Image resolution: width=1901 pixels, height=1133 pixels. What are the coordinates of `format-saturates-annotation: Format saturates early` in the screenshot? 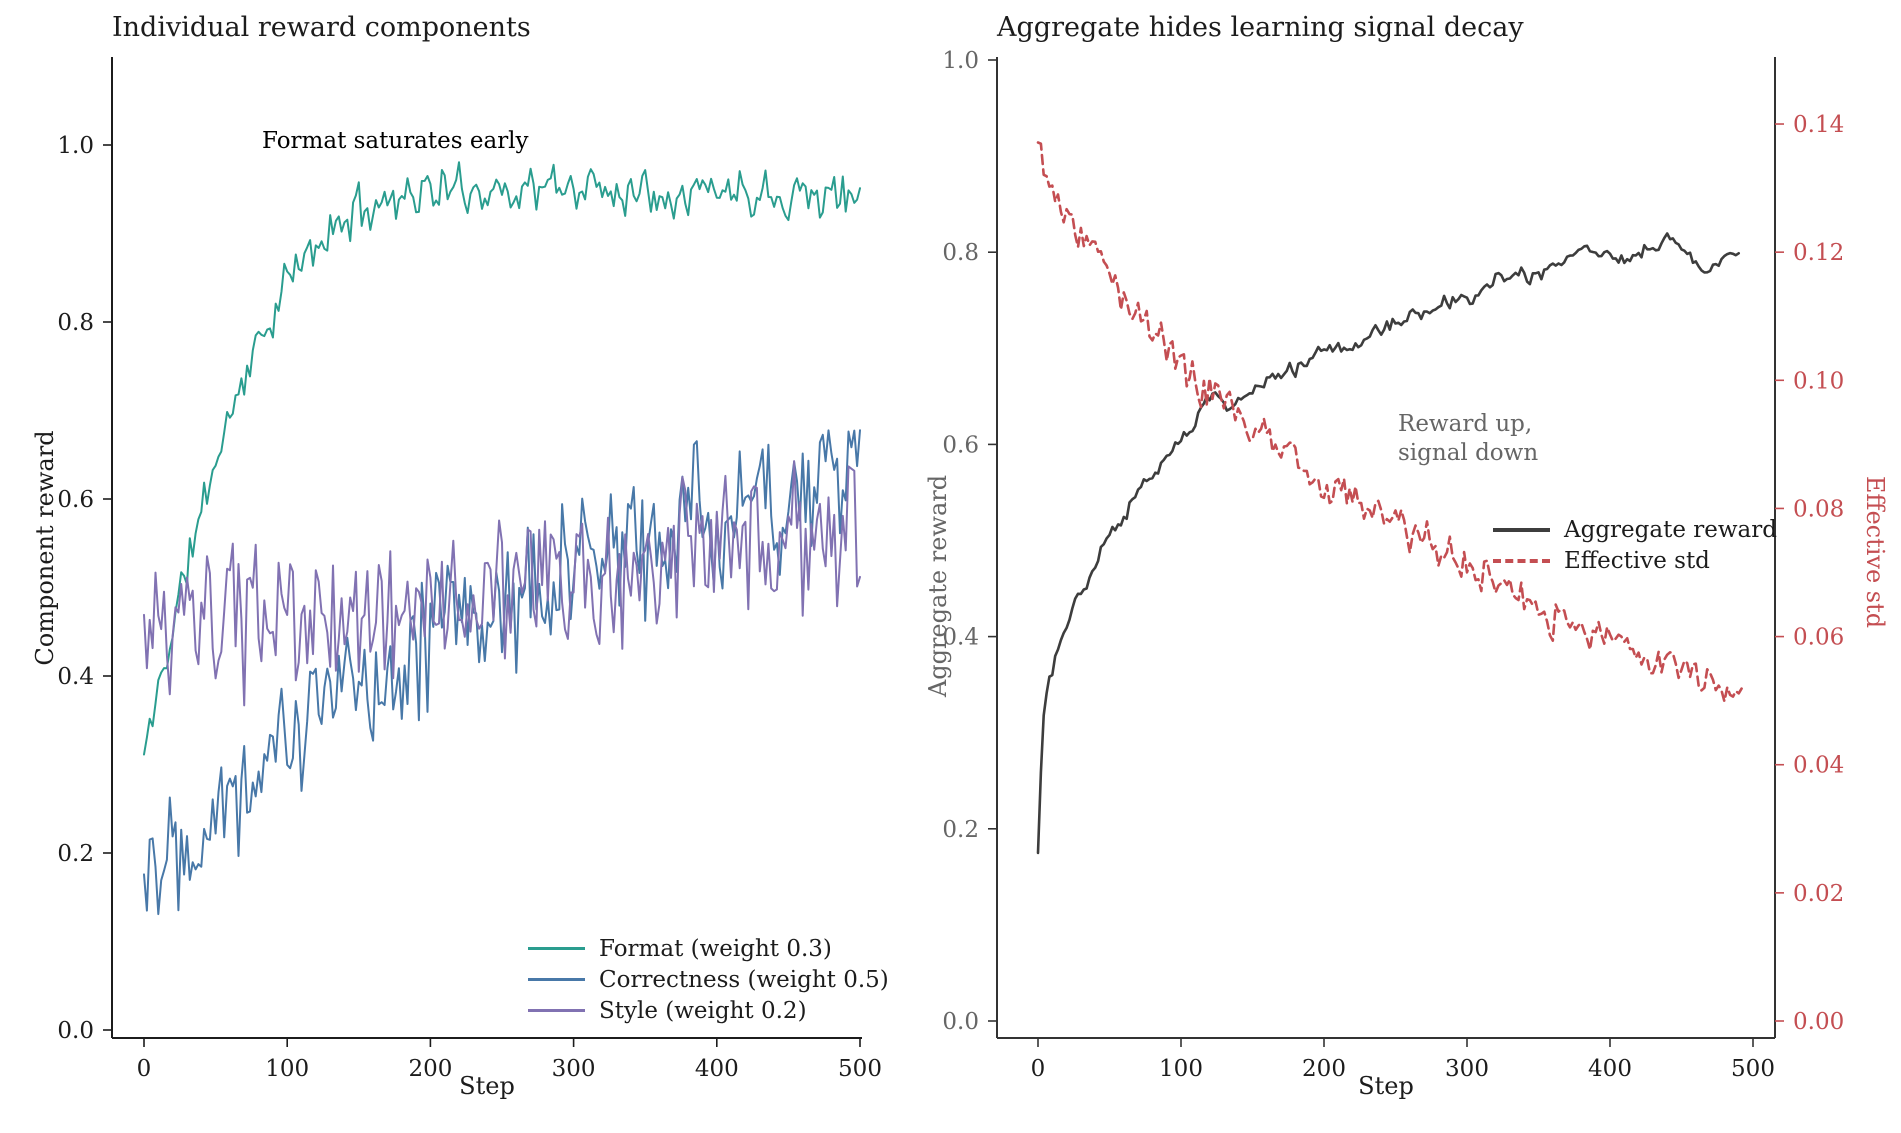 It's located at (395, 141).